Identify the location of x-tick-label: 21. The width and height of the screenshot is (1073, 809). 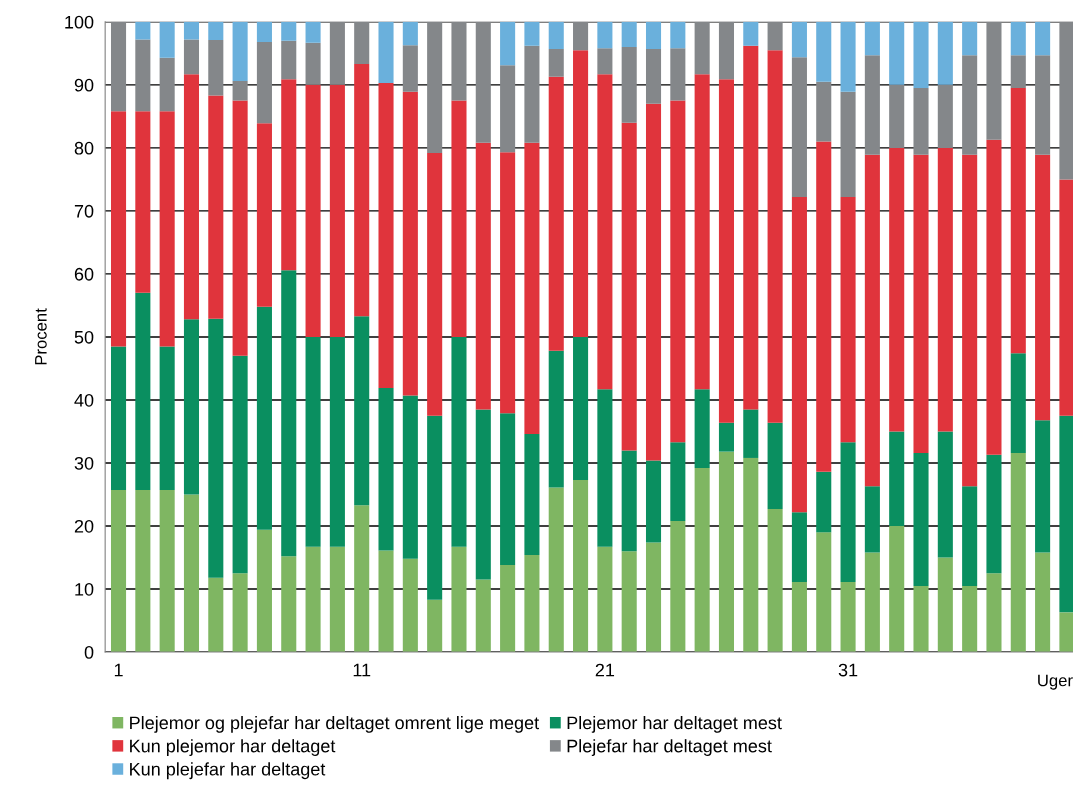
(605, 670).